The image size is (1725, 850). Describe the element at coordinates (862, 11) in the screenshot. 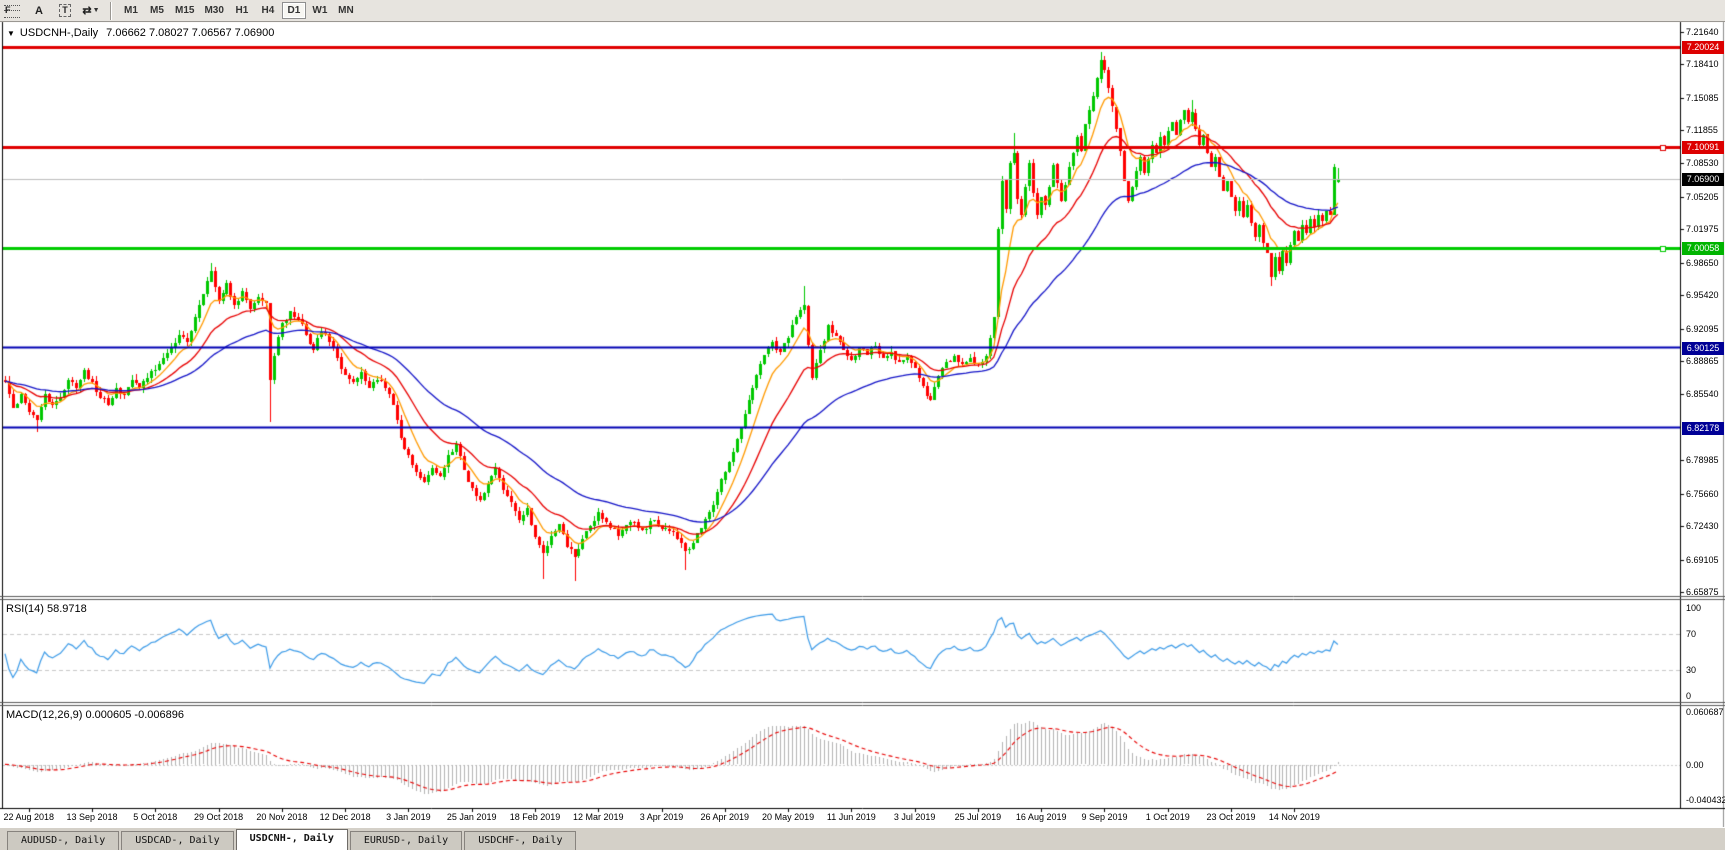

I see `top-toolbar: F A T ⇄ ▼ M1 M5 M15 M30 H1 H4 D1 W1 MN` at that location.